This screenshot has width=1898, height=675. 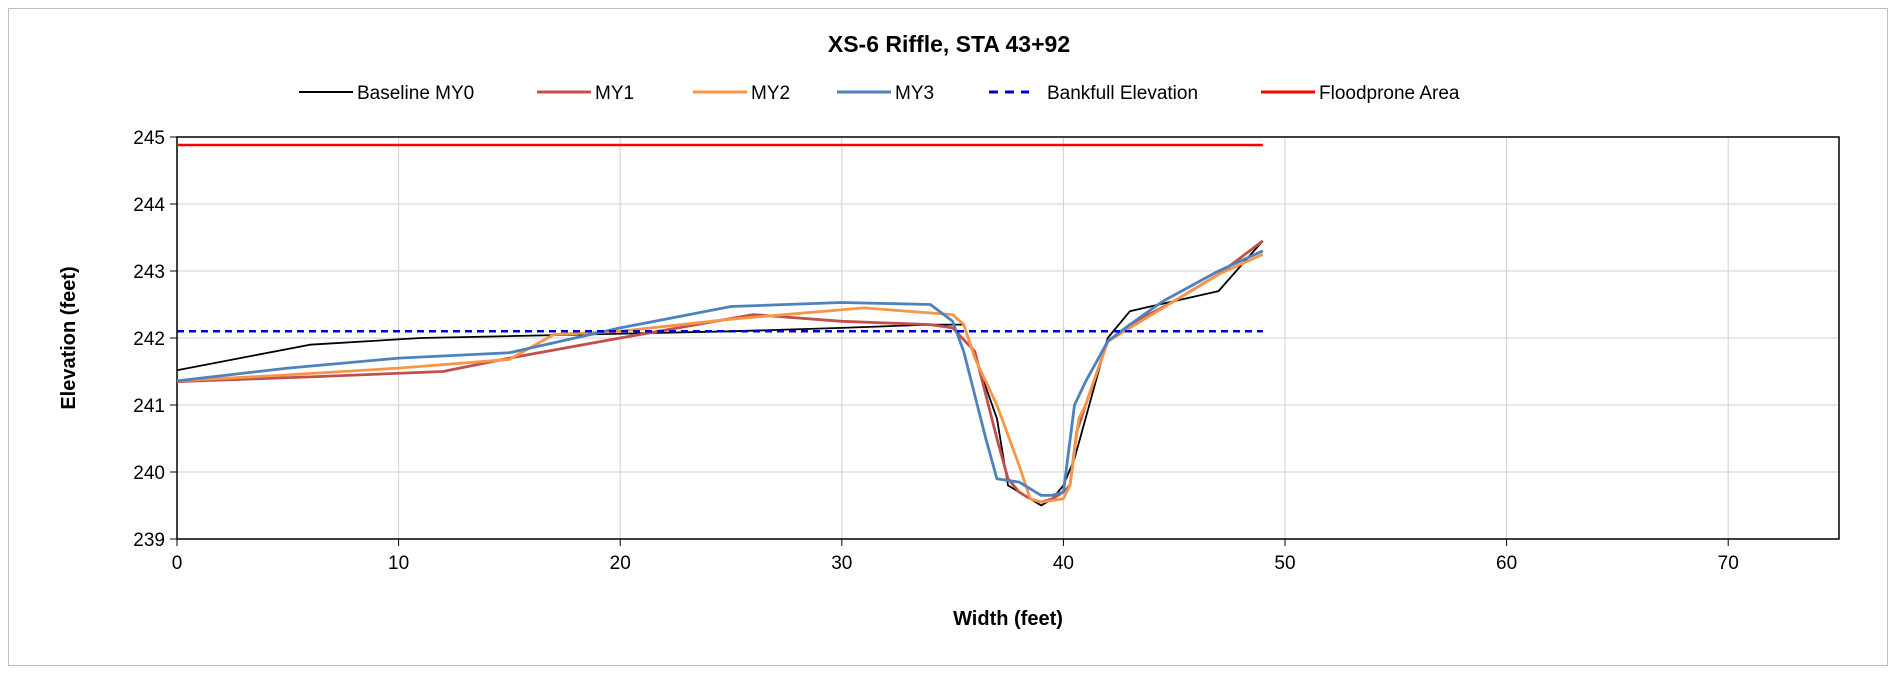 I want to click on legend-label: Floodprone Area, so click(x=1389, y=93).